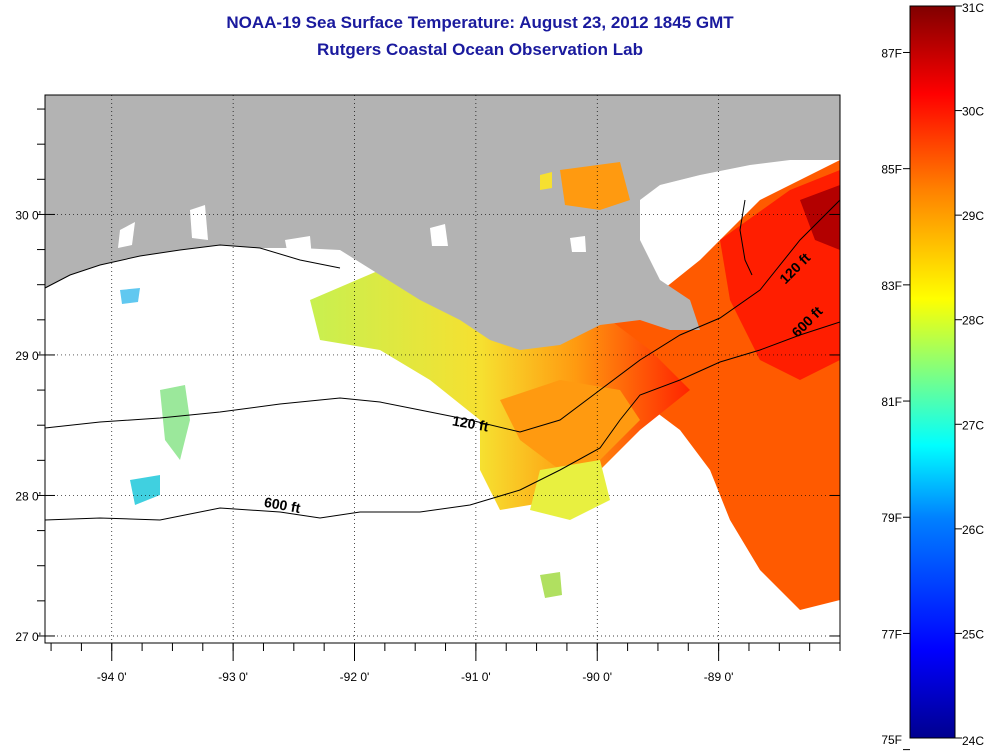  I want to click on colorbar-label-fahrenheit: 85F, so click(891, 170).